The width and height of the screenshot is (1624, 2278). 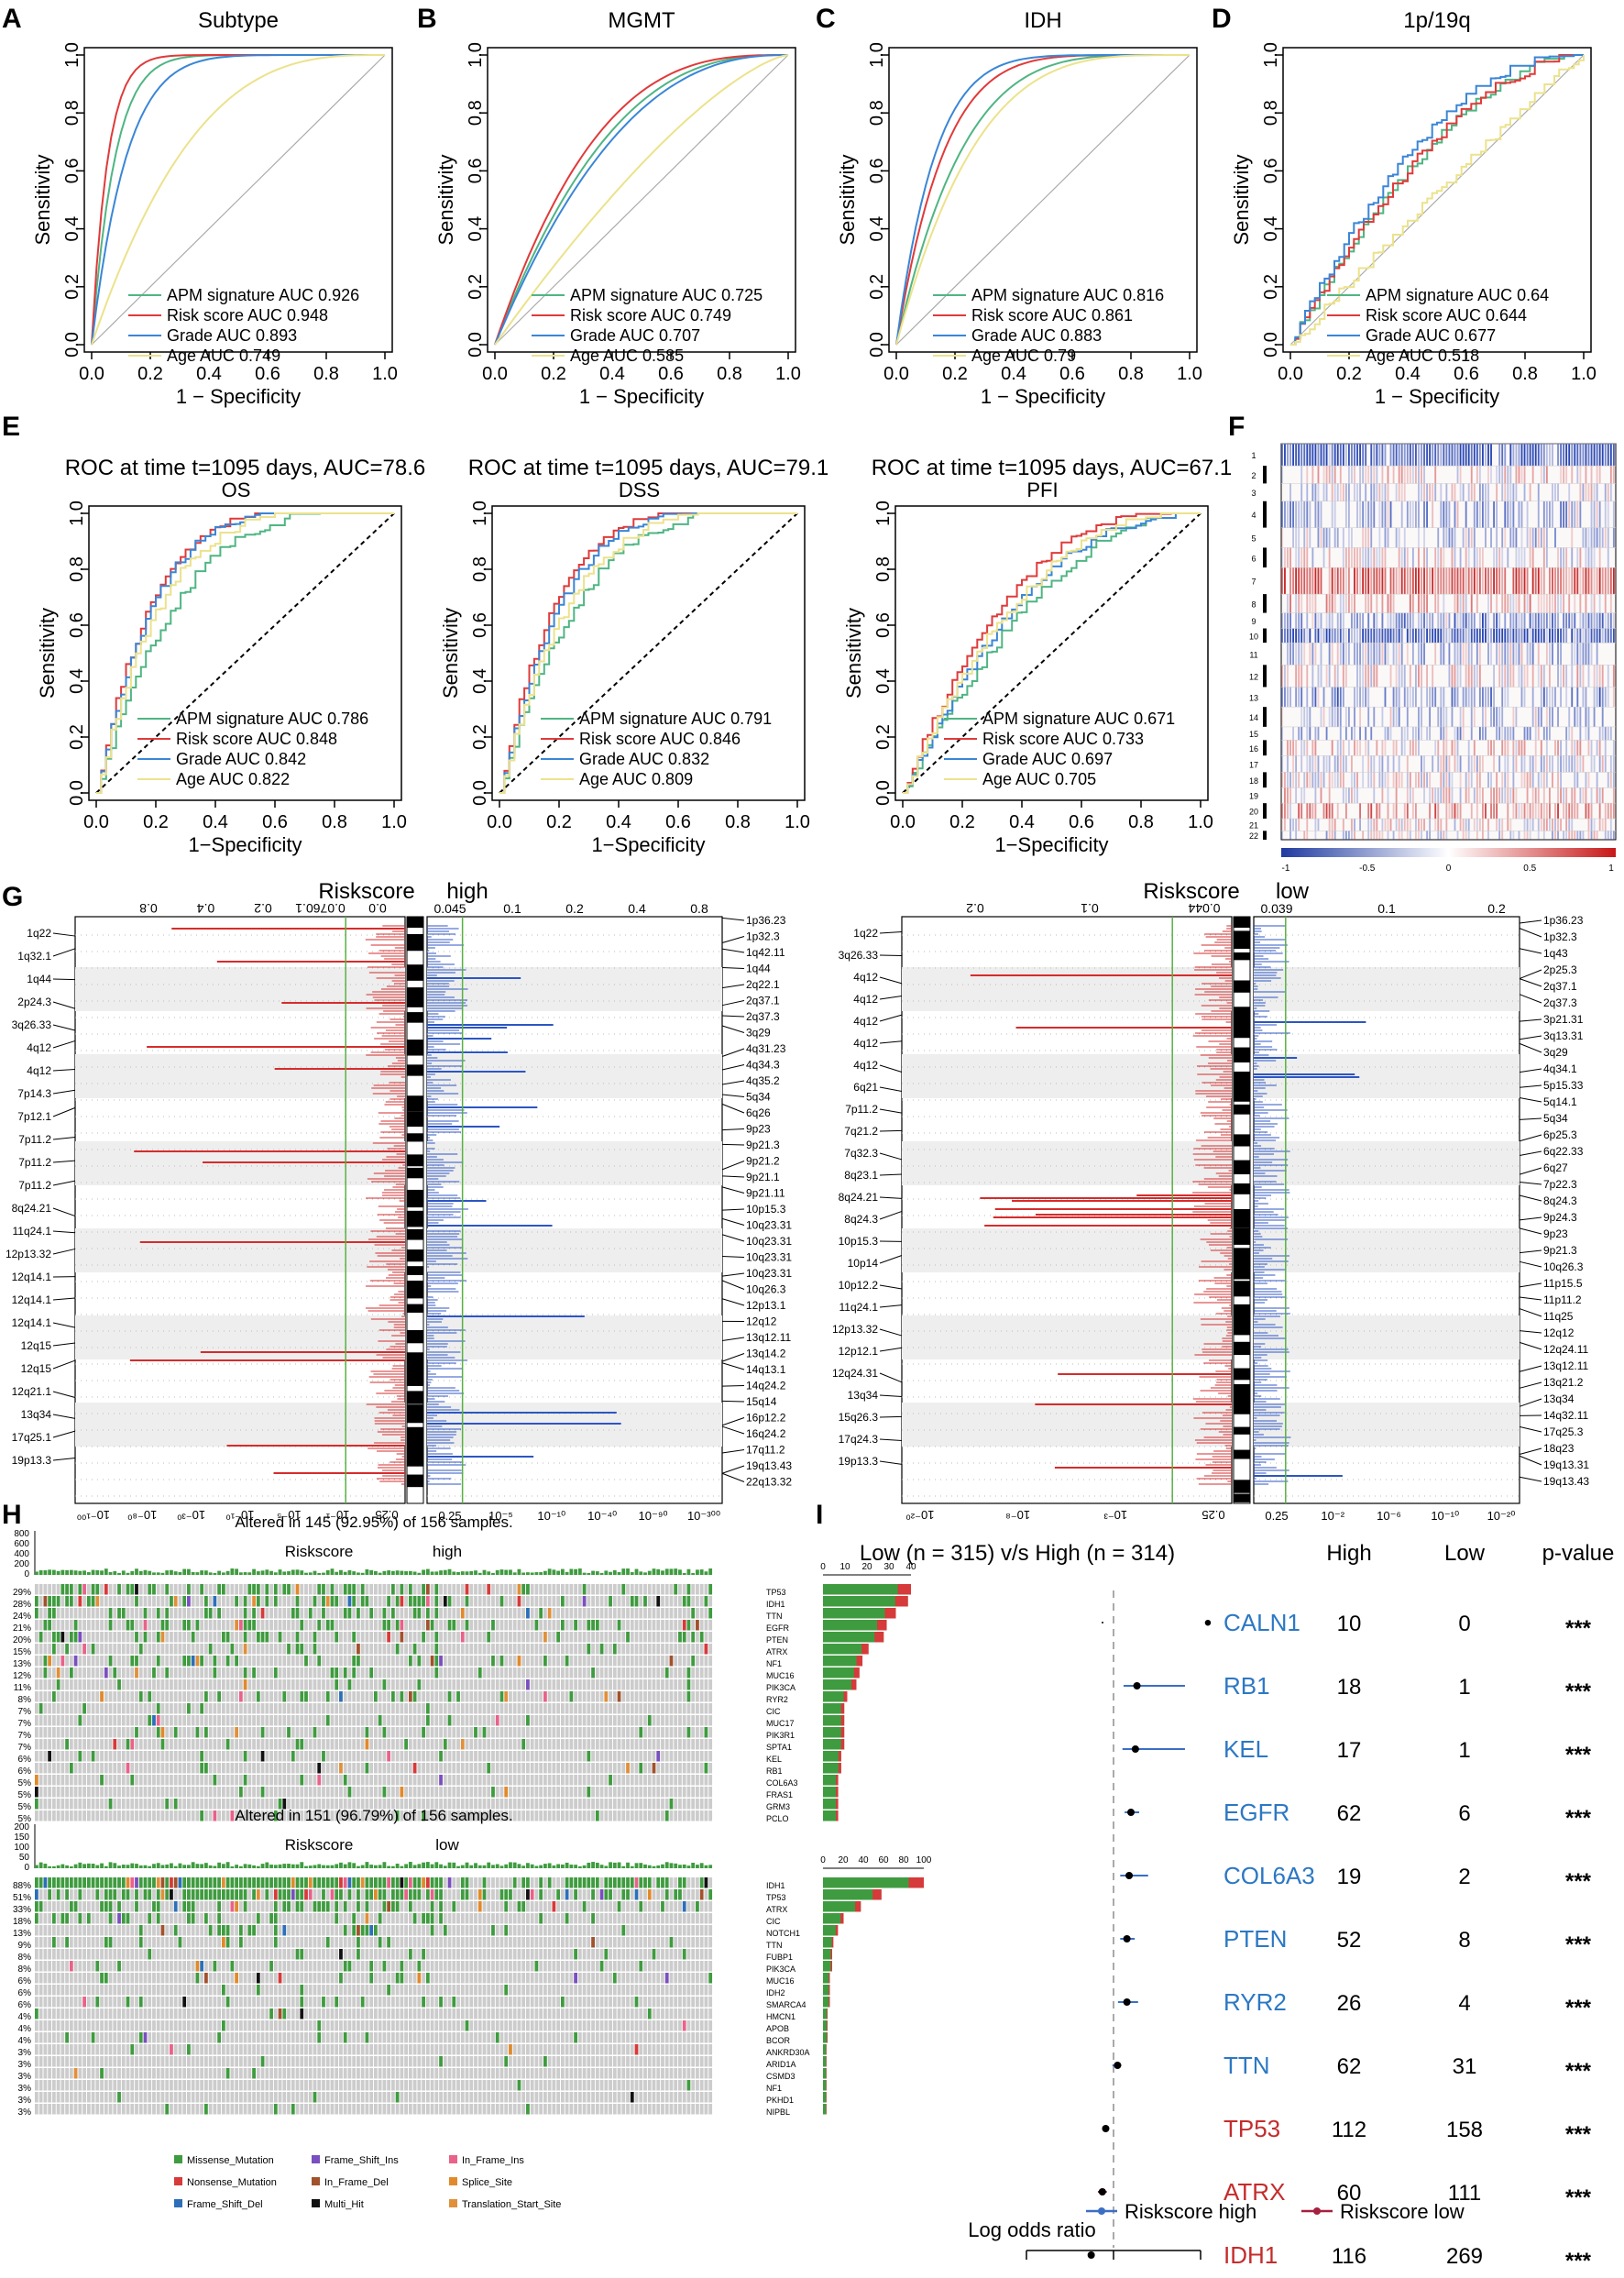 What do you see at coordinates (1253, 734) in the screenshot?
I see `row-label: 15` at bounding box center [1253, 734].